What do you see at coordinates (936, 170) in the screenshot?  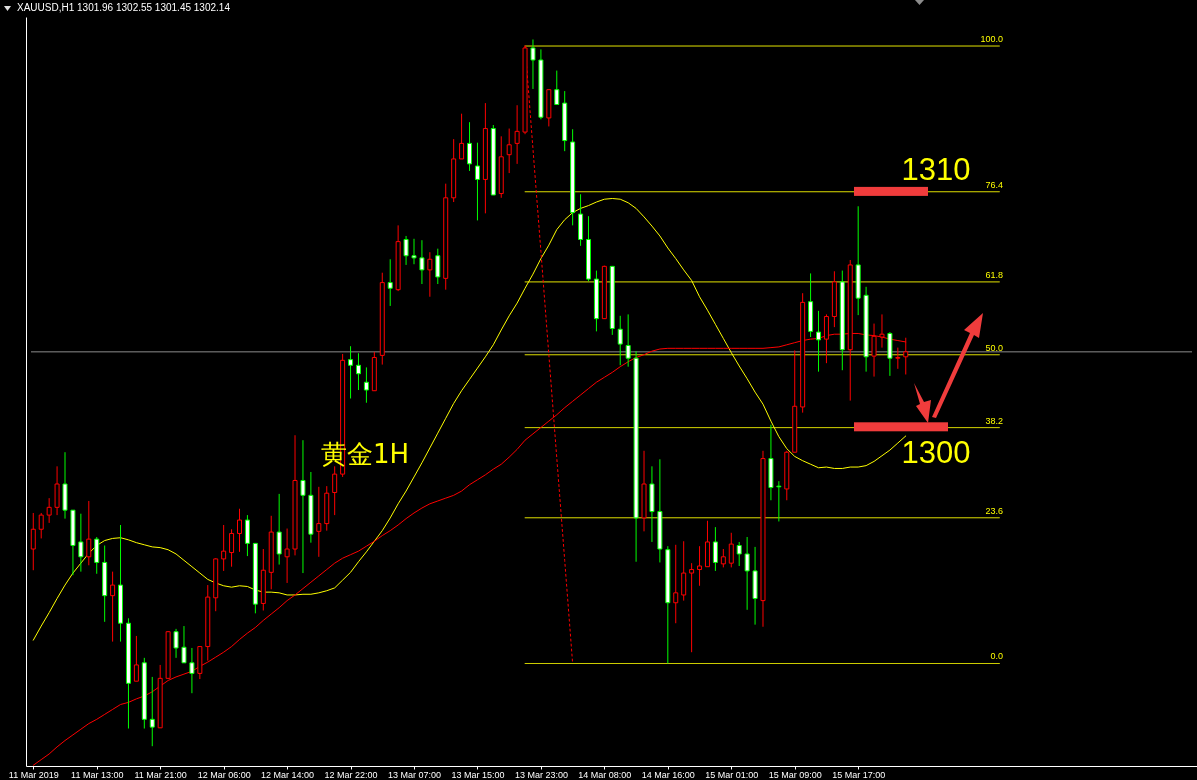 I see `annotation: 1310` at bounding box center [936, 170].